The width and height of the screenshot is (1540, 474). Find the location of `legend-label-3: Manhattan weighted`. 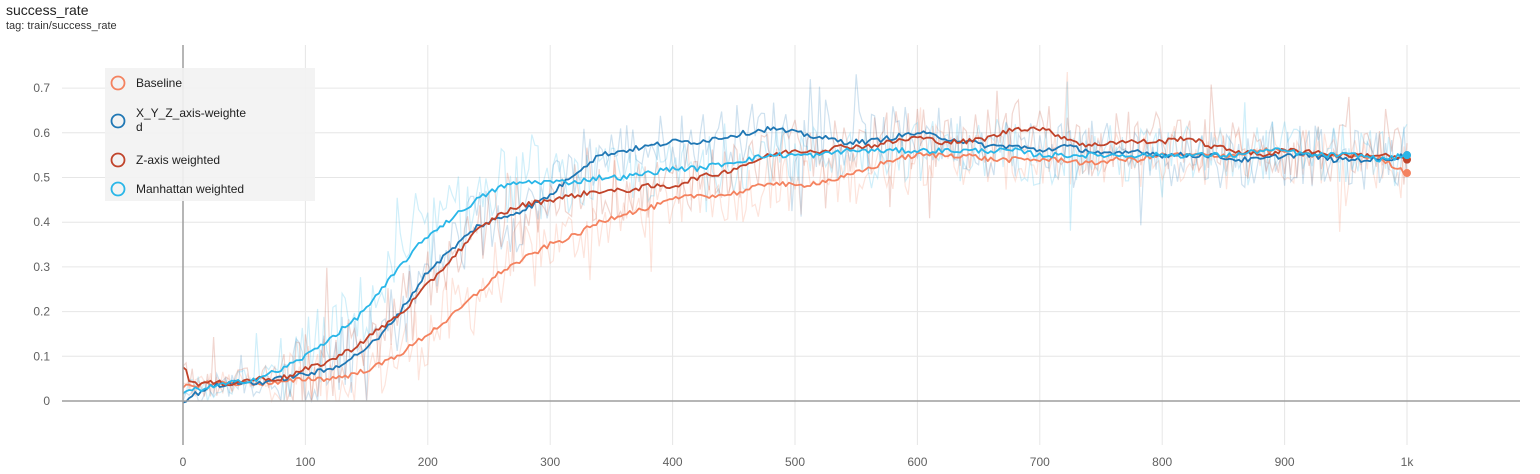

legend-label-3: Manhattan weighted is located at coordinates (190, 189).